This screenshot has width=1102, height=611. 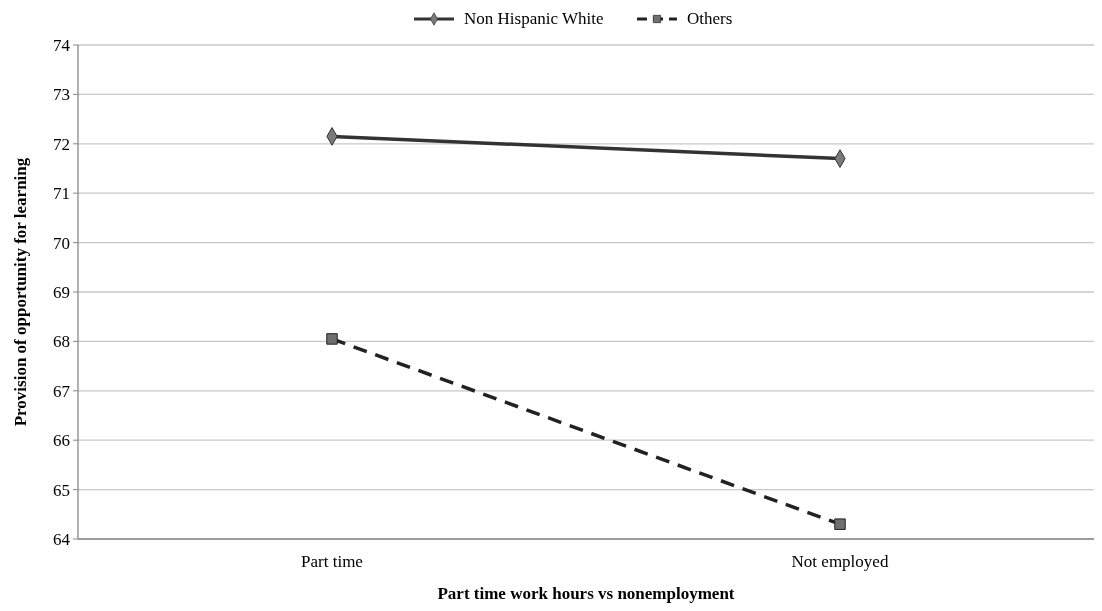 What do you see at coordinates (840, 561) in the screenshot?
I see `x-tick-label: Not employed` at bounding box center [840, 561].